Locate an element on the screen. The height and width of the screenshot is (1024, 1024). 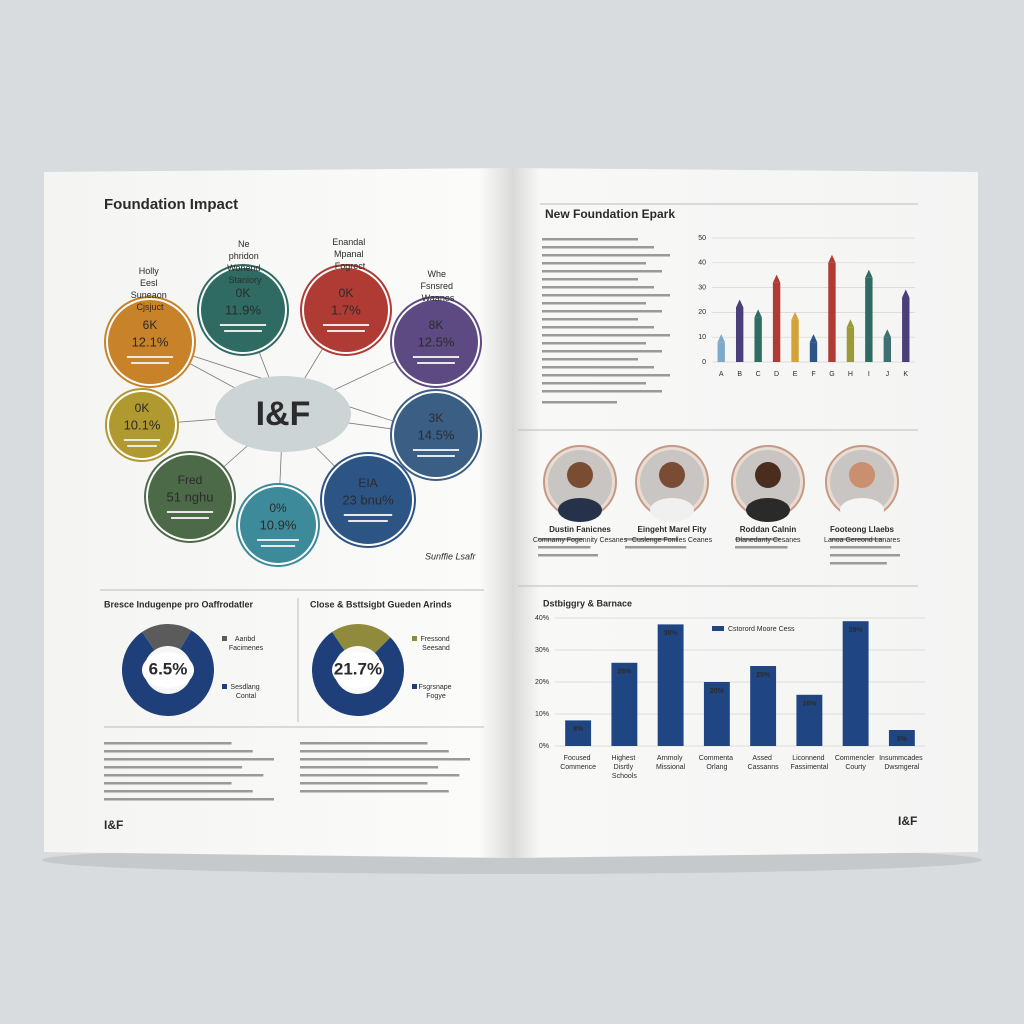
profile-name: Eingeht Marel Fity is located at coordinates (672, 529).